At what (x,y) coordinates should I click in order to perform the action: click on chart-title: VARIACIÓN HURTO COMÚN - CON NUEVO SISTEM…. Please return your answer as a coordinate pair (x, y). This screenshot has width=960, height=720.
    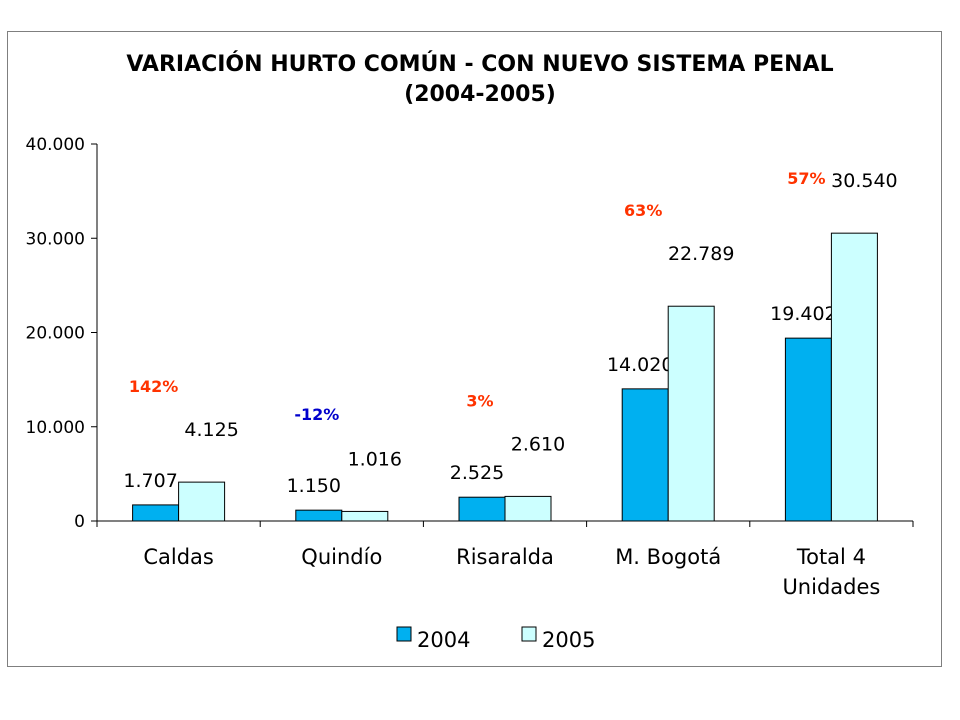
    Looking at the image, I should click on (480, 80).